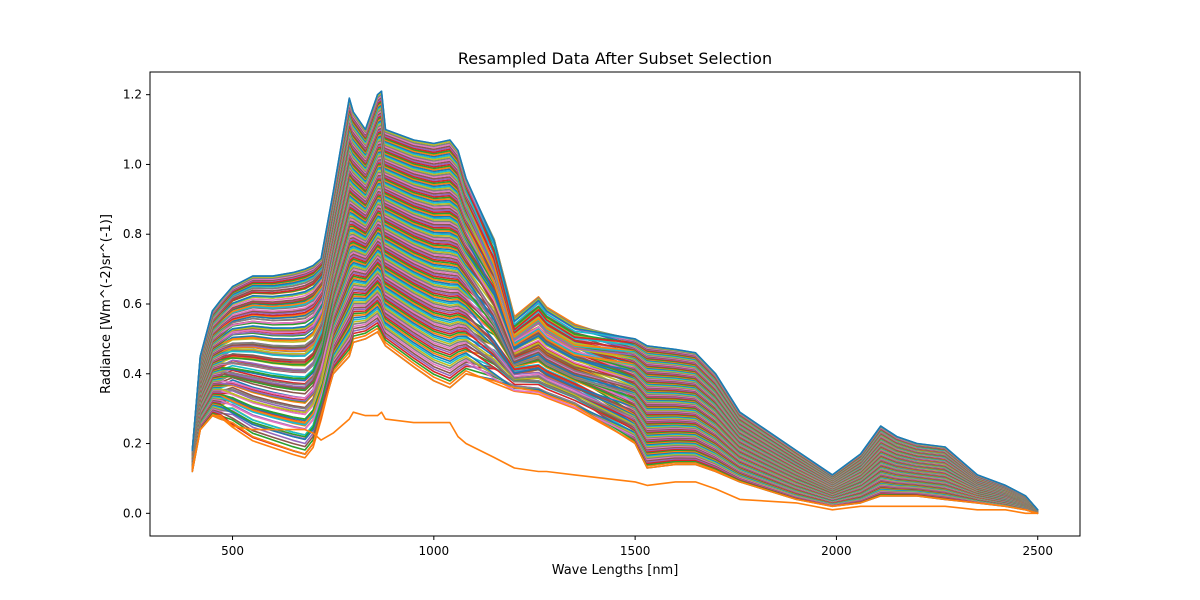  I want to click on x-axis-label: Wave Lengths [nm], so click(615, 570).